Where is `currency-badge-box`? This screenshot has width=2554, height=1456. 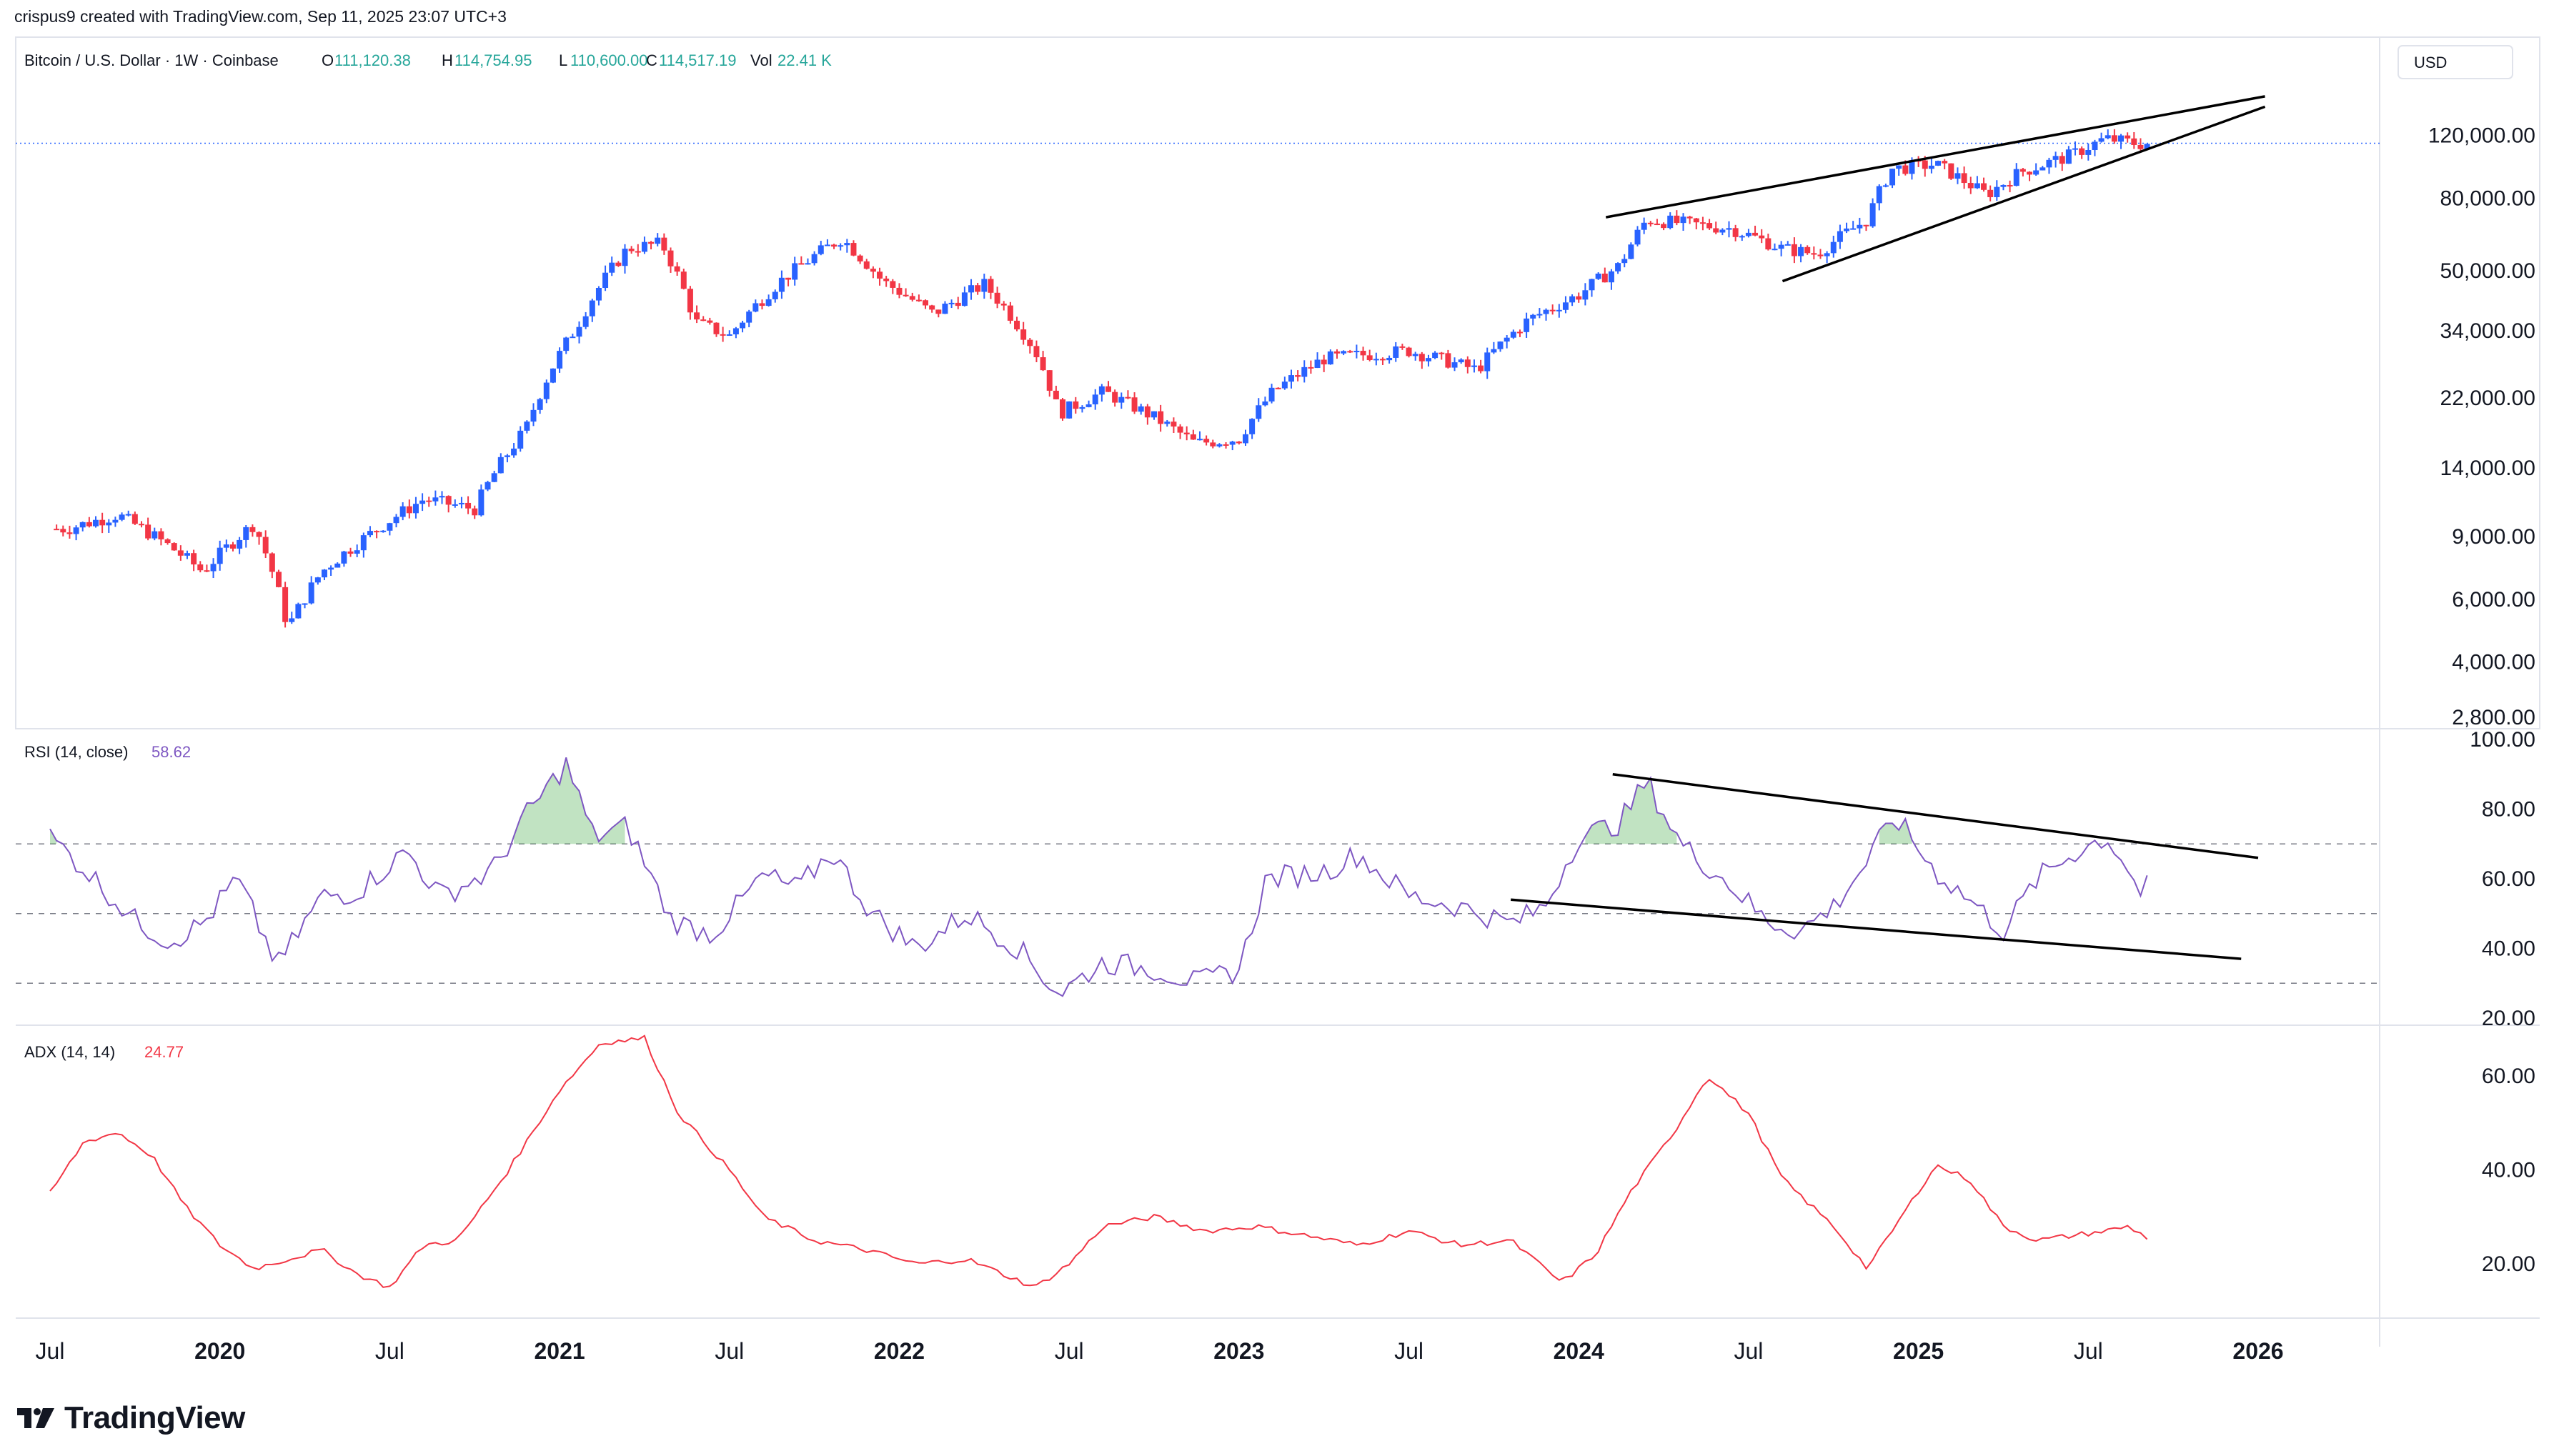
currency-badge-box is located at coordinates (2455, 62).